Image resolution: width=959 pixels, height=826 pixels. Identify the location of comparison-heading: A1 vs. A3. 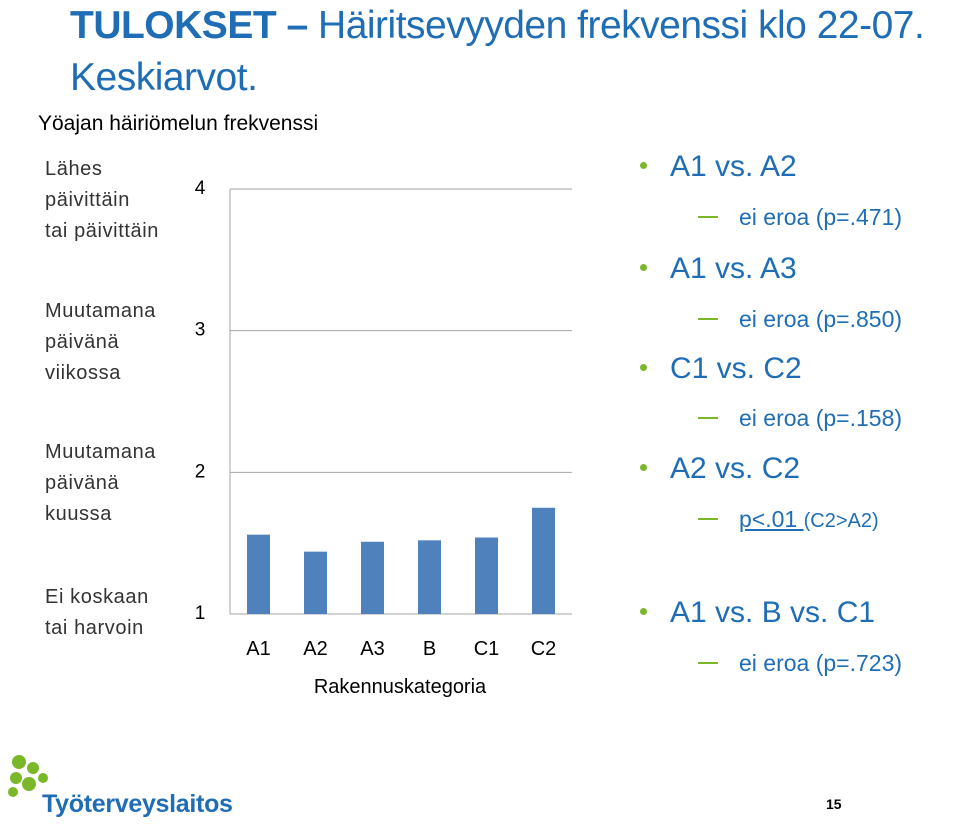
(718, 269).